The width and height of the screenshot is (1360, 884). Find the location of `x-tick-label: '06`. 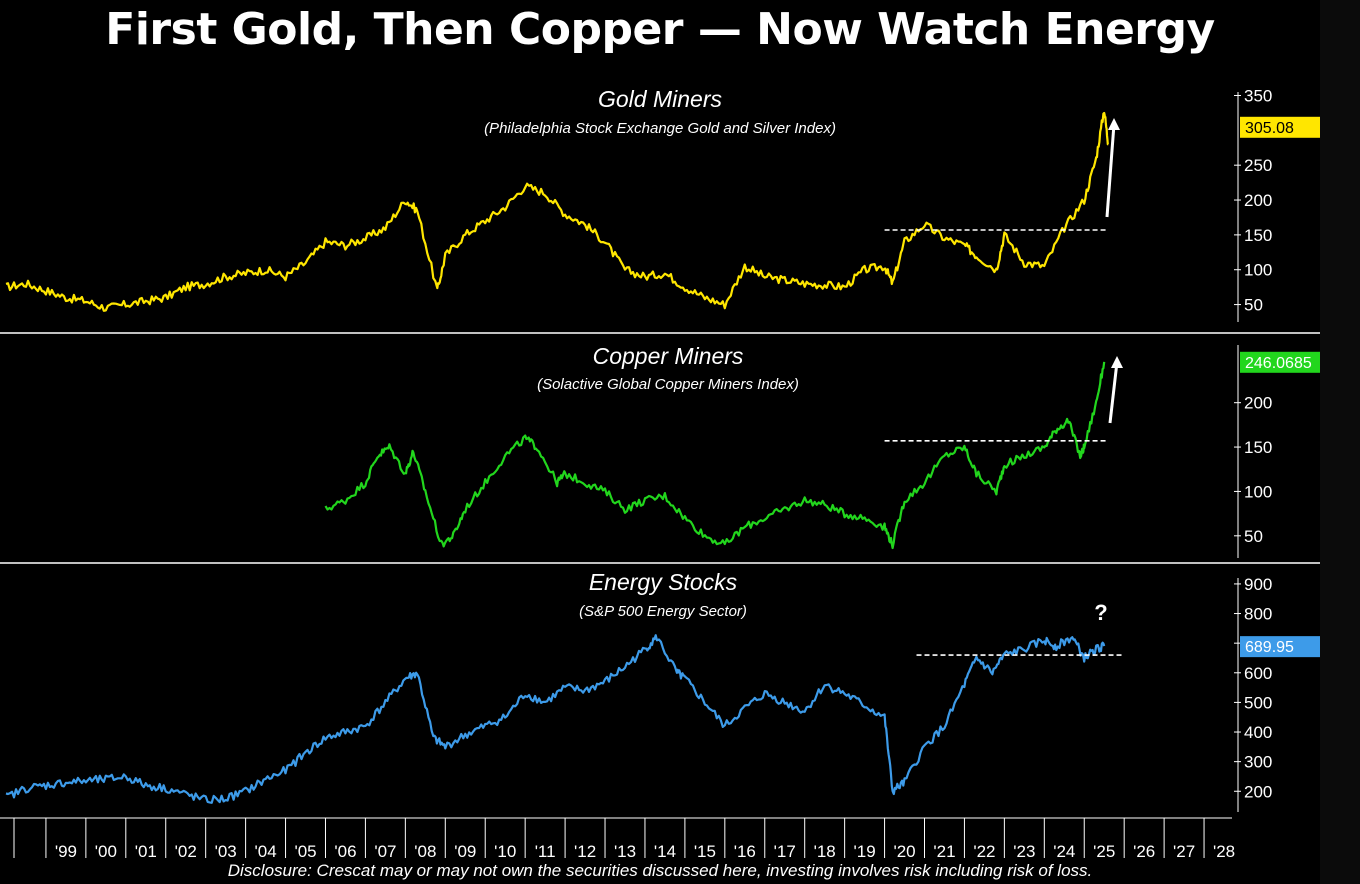

x-tick-label: '06 is located at coordinates (345, 851).